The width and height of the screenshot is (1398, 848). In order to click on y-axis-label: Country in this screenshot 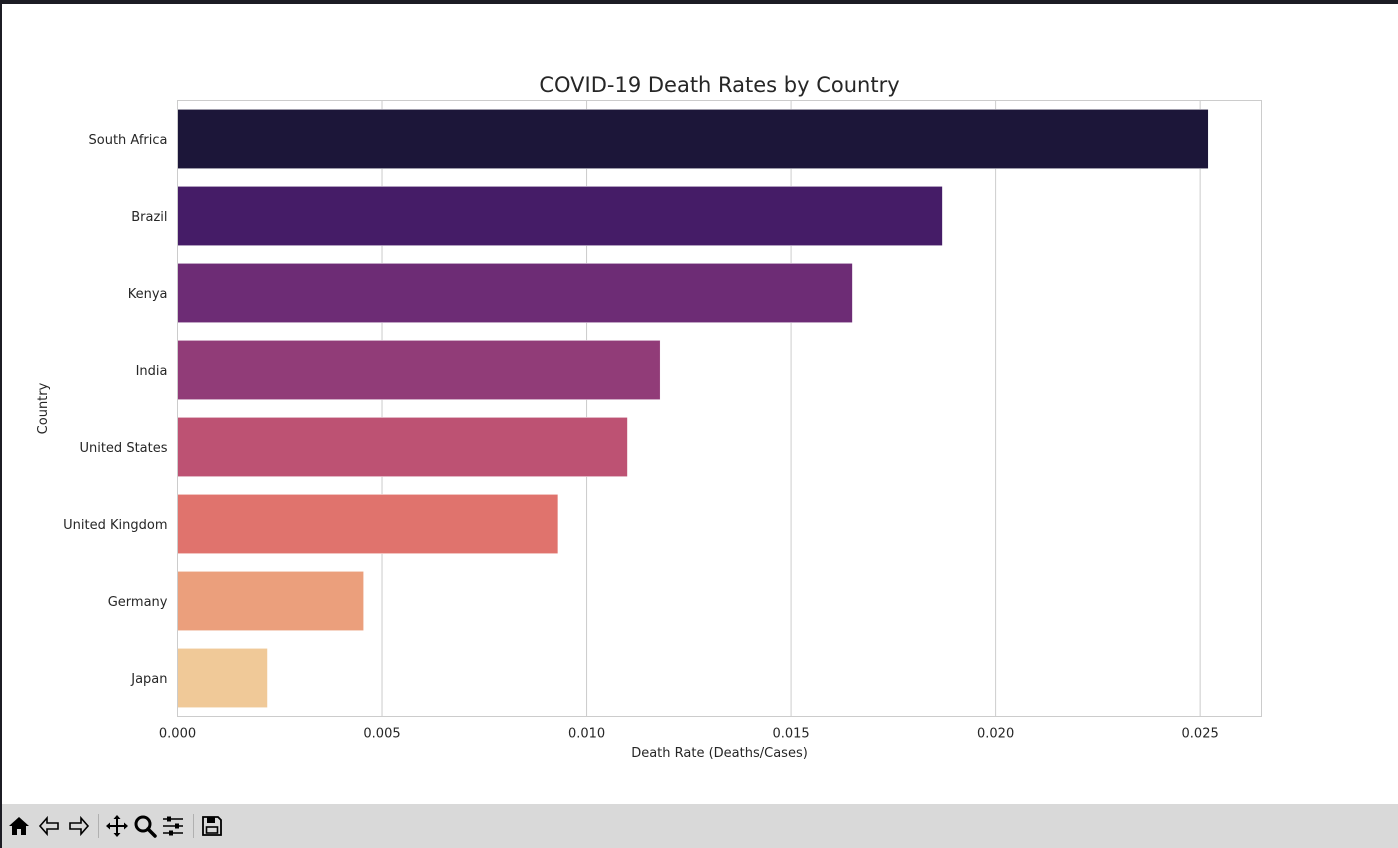, I will do `click(43, 408)`.